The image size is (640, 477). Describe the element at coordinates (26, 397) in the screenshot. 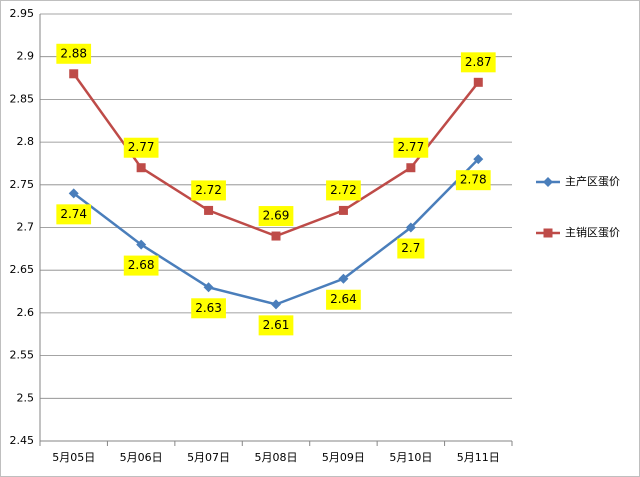

I see `y-tick-label: 2.5` at that location.